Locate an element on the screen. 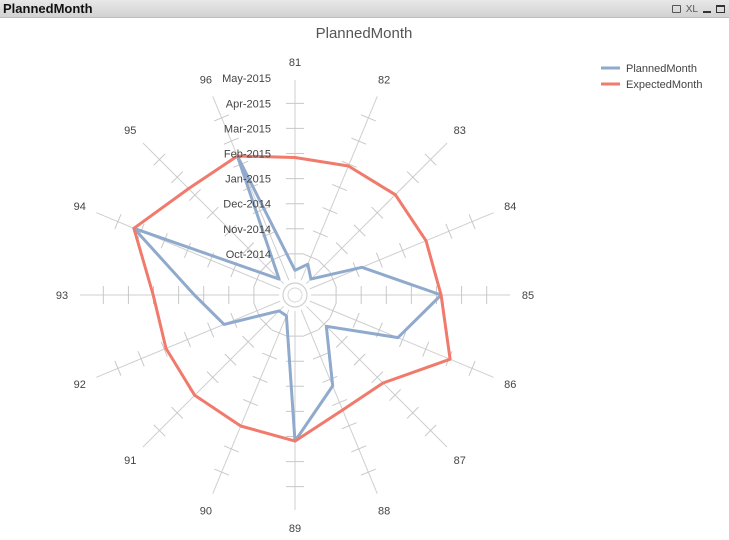 The height and width of the screenshot is (540, 729). category-label-95: 95 is located at coordinates (130, 131).